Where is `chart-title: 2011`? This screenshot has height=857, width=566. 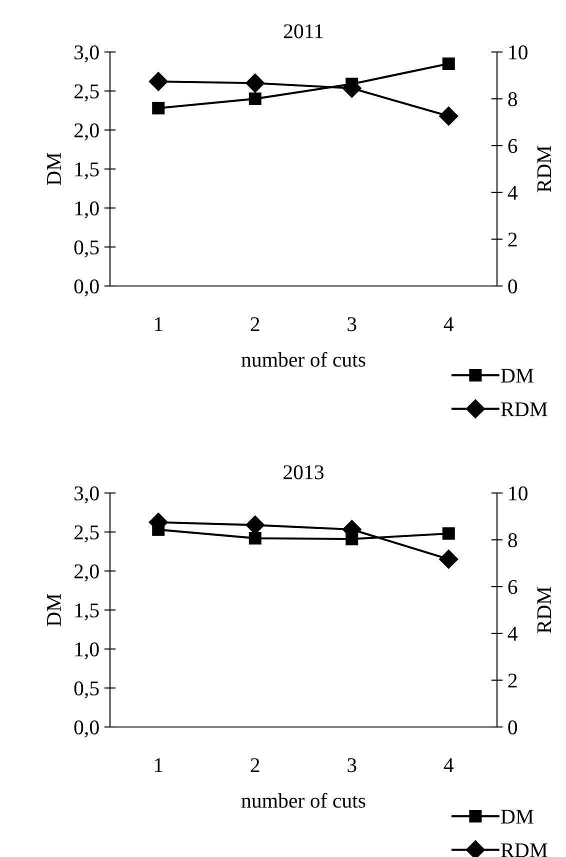 chart-title: 2011 is located at coordinates (303, 31).